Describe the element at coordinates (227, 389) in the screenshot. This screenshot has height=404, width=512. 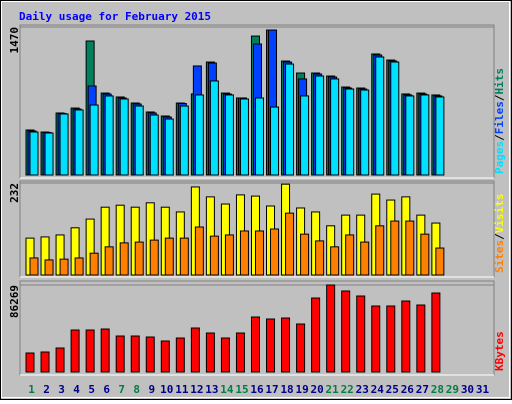
I see `x-tick-label: 14` at that location.